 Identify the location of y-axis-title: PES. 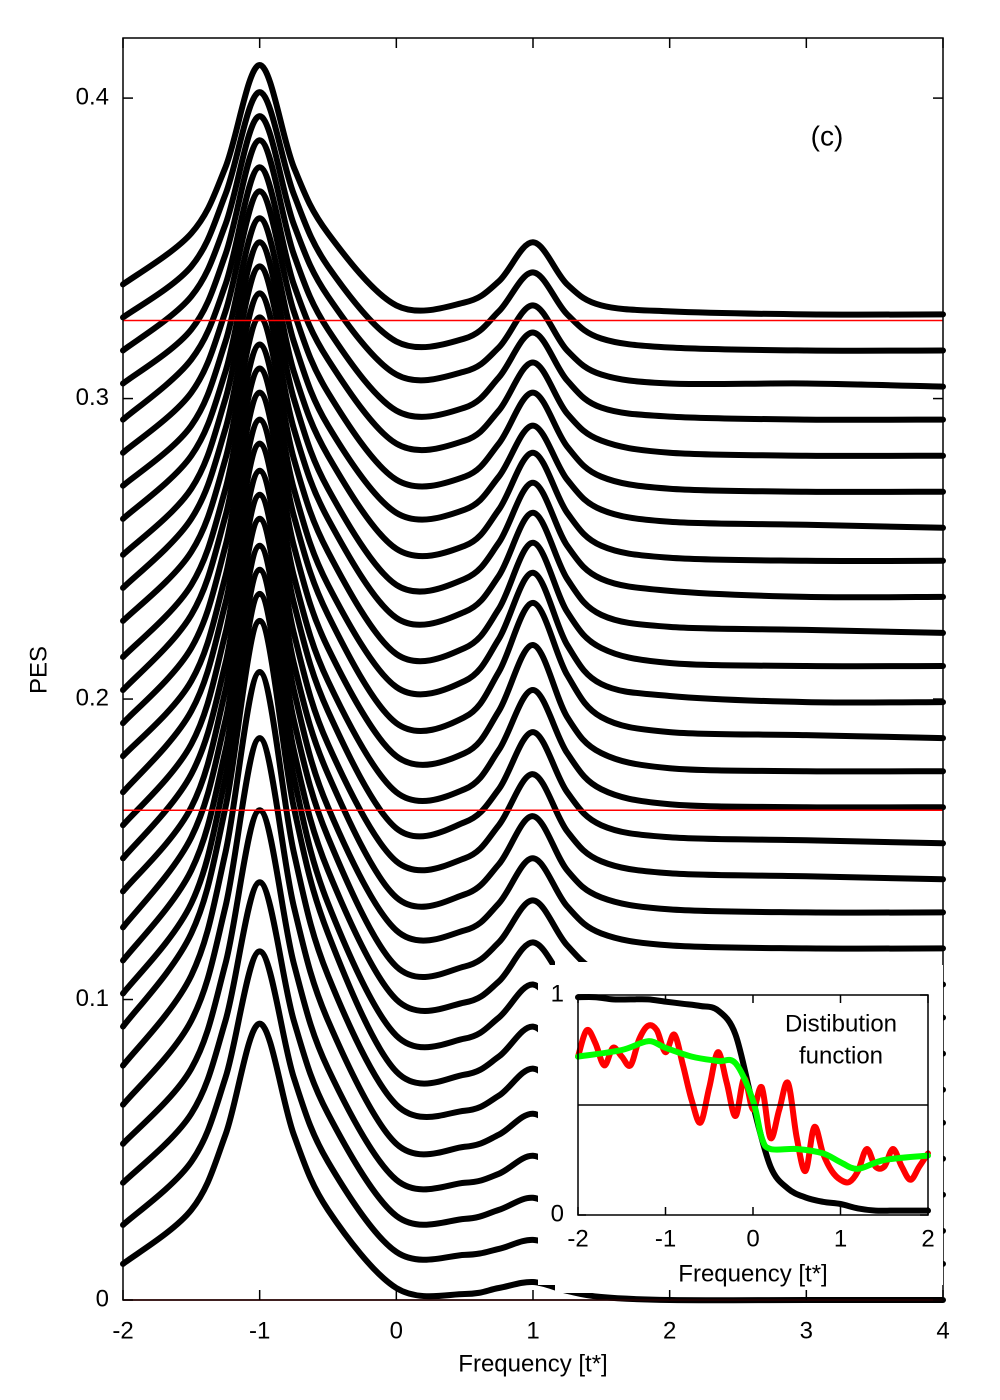
(38, 670).